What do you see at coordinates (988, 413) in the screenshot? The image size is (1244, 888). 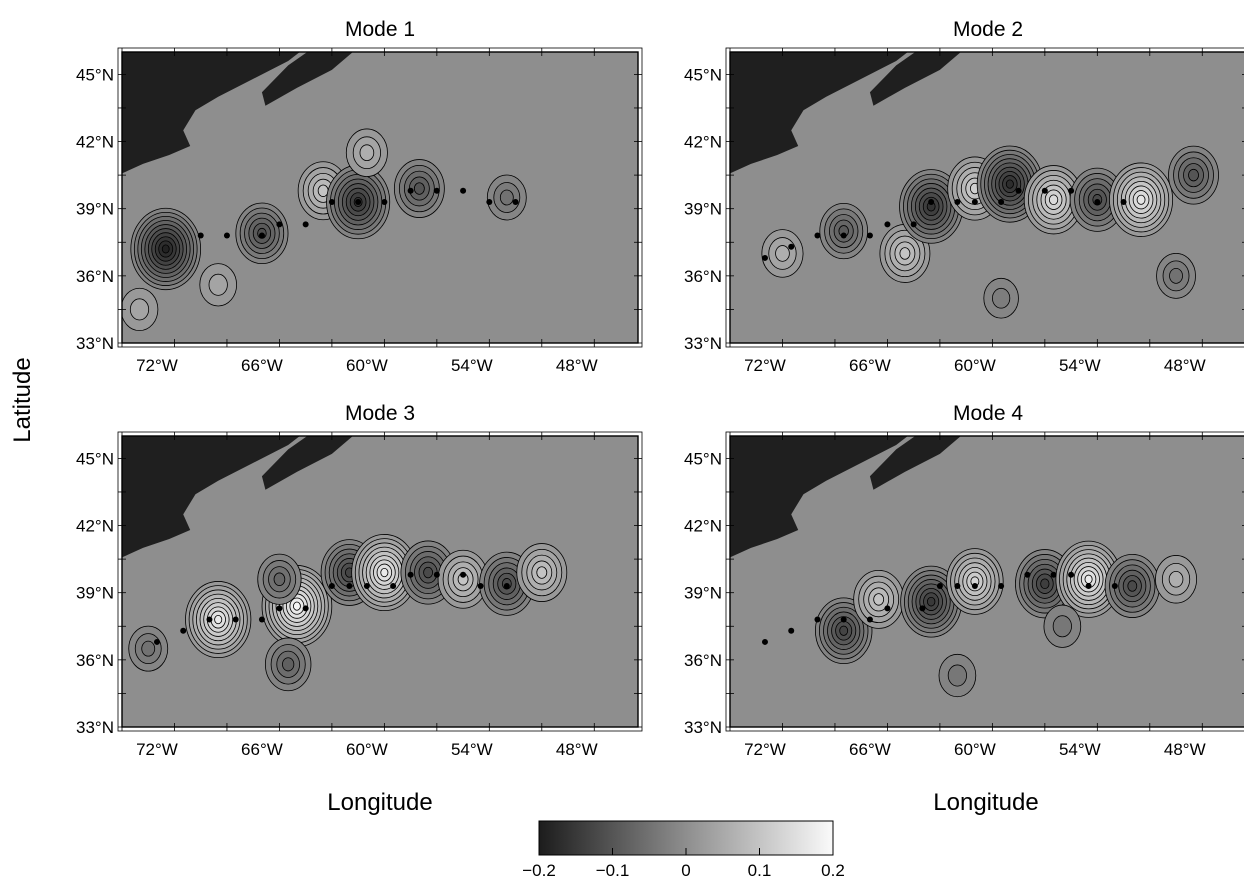 I see `panel-title: Mode 4` at bounding box center [988, 413].